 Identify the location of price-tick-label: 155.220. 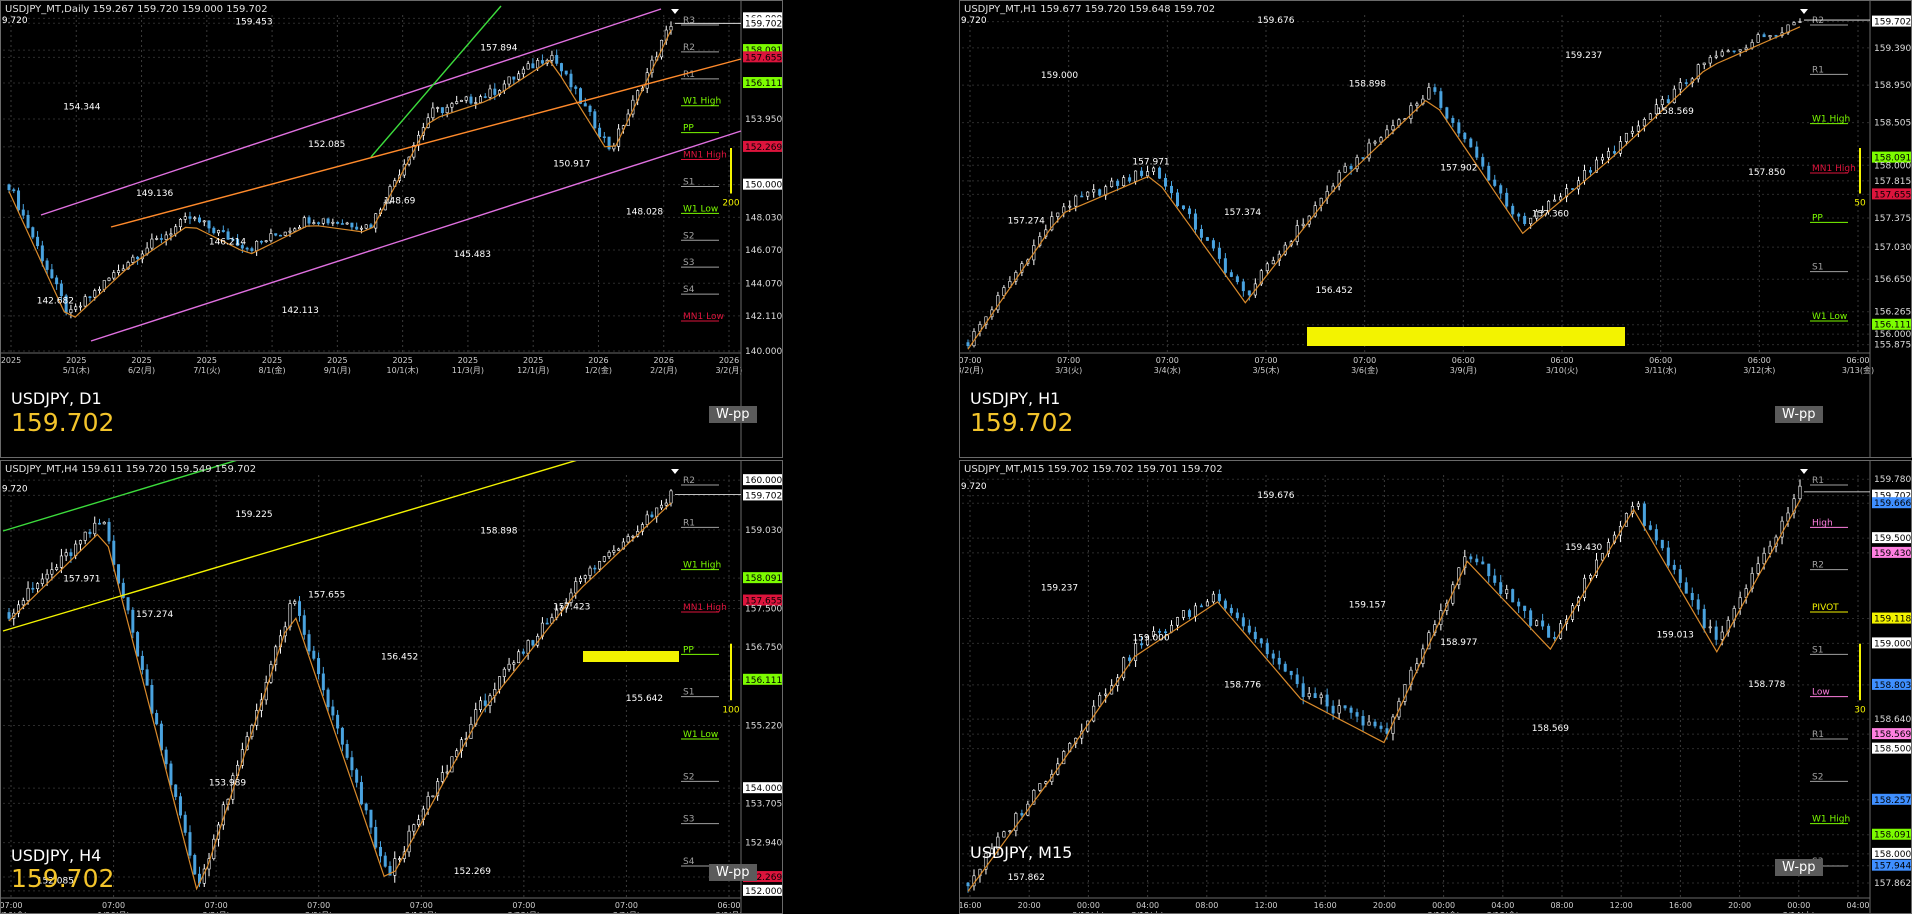
(763, 727).